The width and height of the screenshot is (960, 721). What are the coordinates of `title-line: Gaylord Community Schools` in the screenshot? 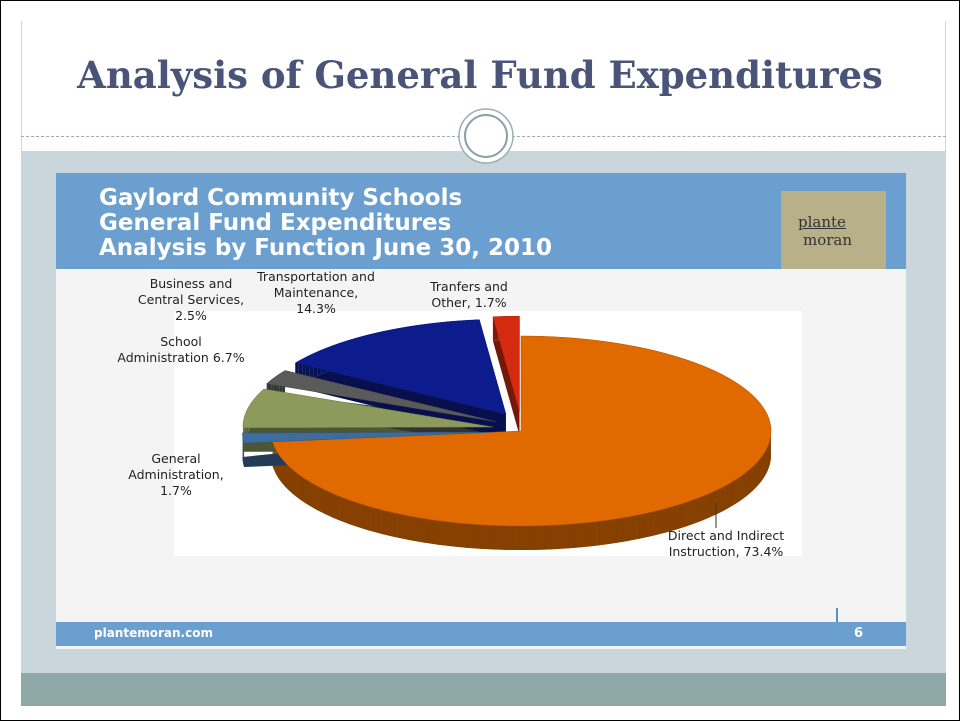 It's located at (281, 198).